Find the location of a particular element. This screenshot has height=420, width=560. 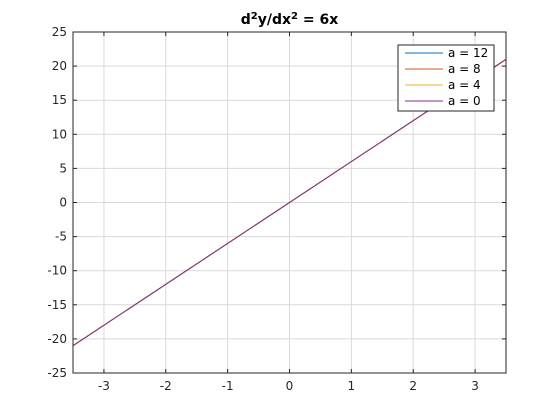

legend-label: a = 0 is located at coordinates (464, 101).